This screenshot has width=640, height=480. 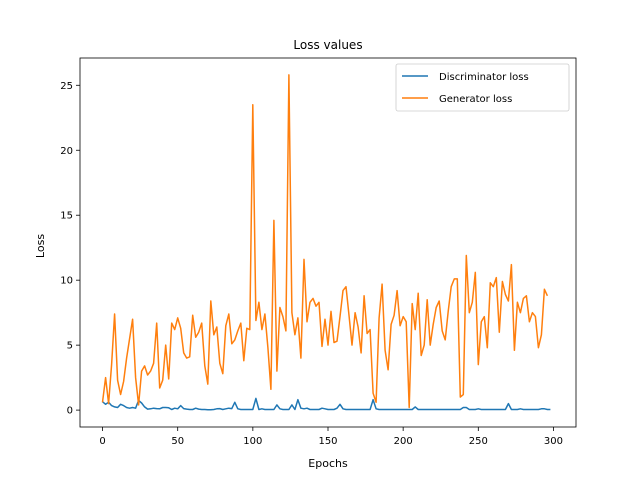 What do you see at coordinates (66, 216) in the screenshot?
I see `y-tick-label: 15` at bounding box center [66, 216].